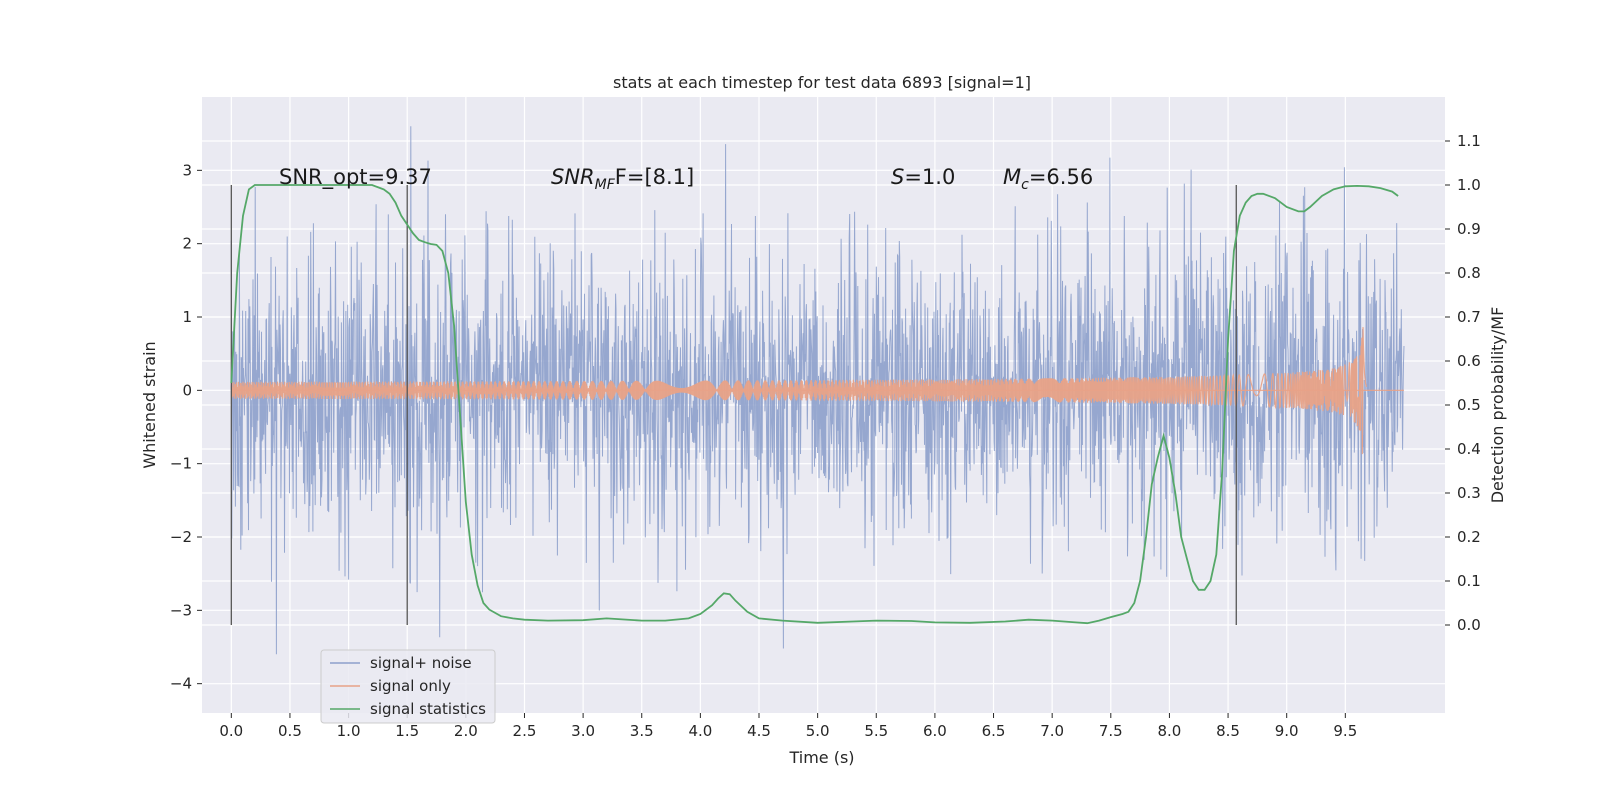 This screenshot has height=800, width=1600. What do you see at coordinates (1469, 273) in the screenshot?
I see `y-right-tick-label-8: 0.8` at bounding box center [1469, 273].